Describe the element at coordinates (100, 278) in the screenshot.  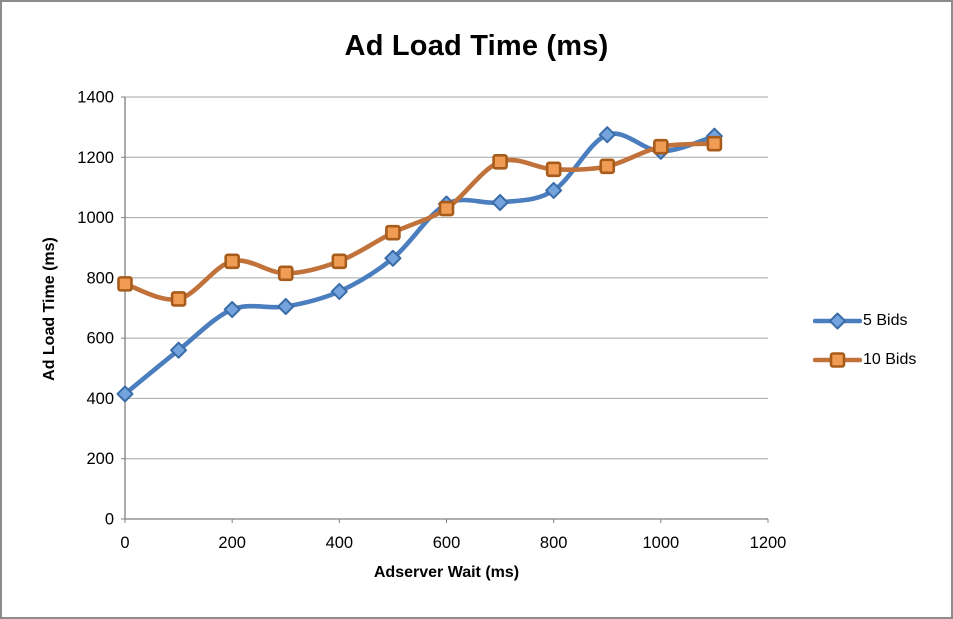
I see `y-tick-label: 800` at that location.